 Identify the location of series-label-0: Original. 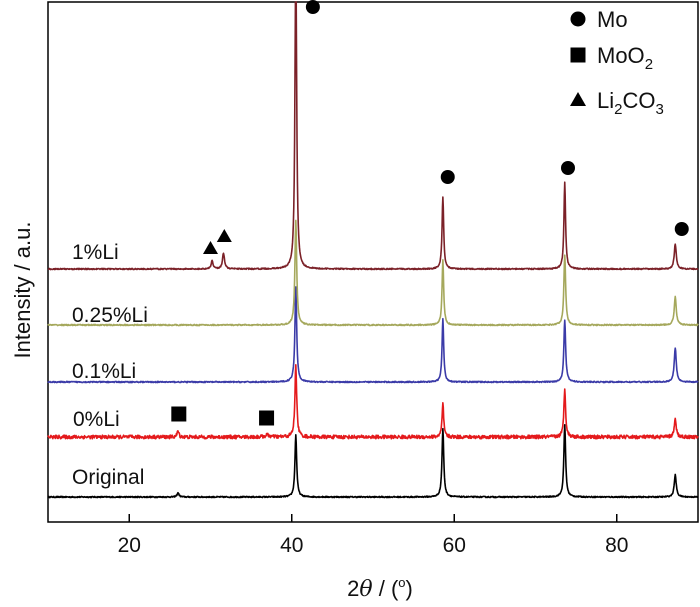
(108, 477).